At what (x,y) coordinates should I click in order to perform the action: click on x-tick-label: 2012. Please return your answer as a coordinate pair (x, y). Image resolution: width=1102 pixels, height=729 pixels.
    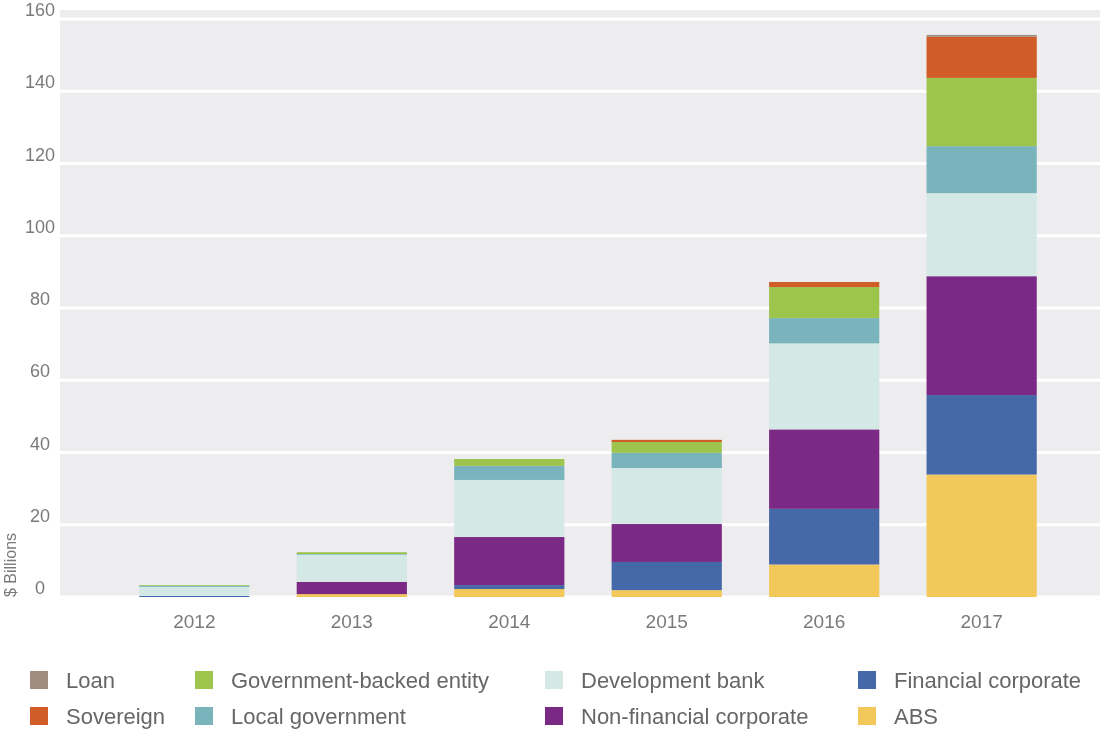
    Looking at the image, I should click on (194, 621).